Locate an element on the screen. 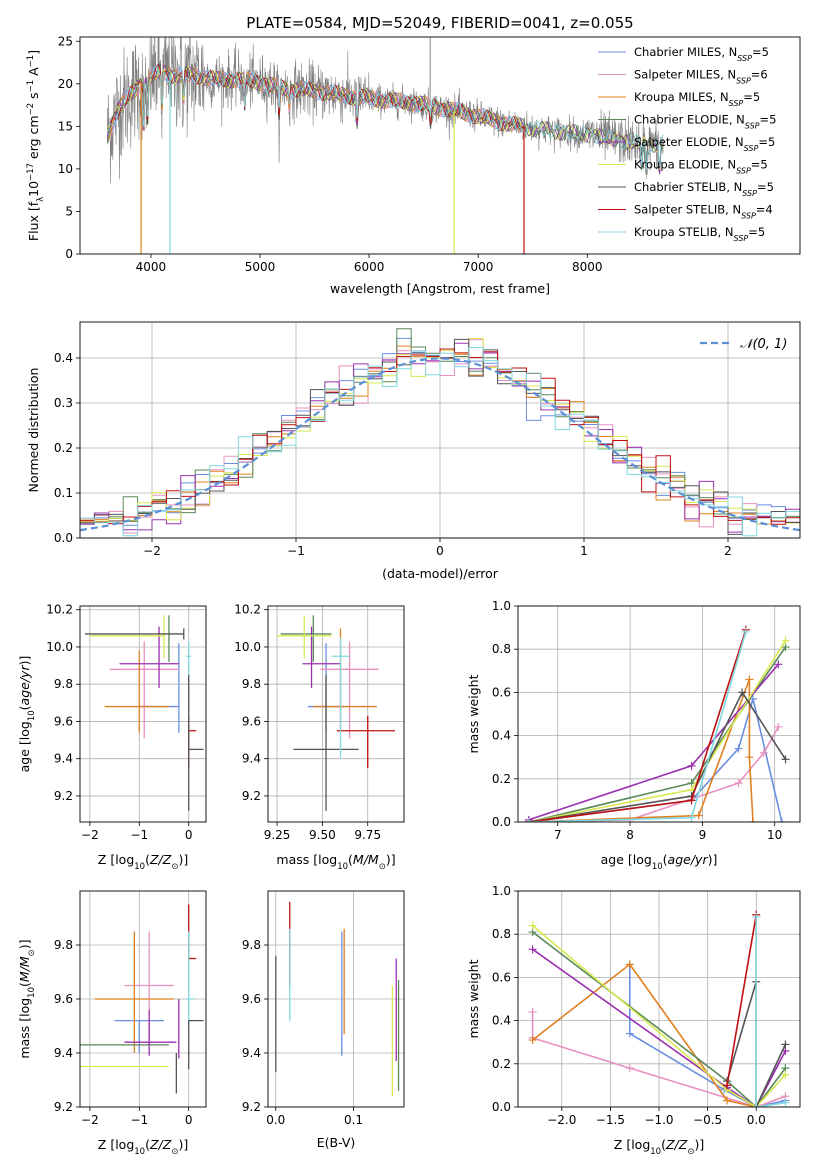  errorbars is located at coordinates (337, 999).